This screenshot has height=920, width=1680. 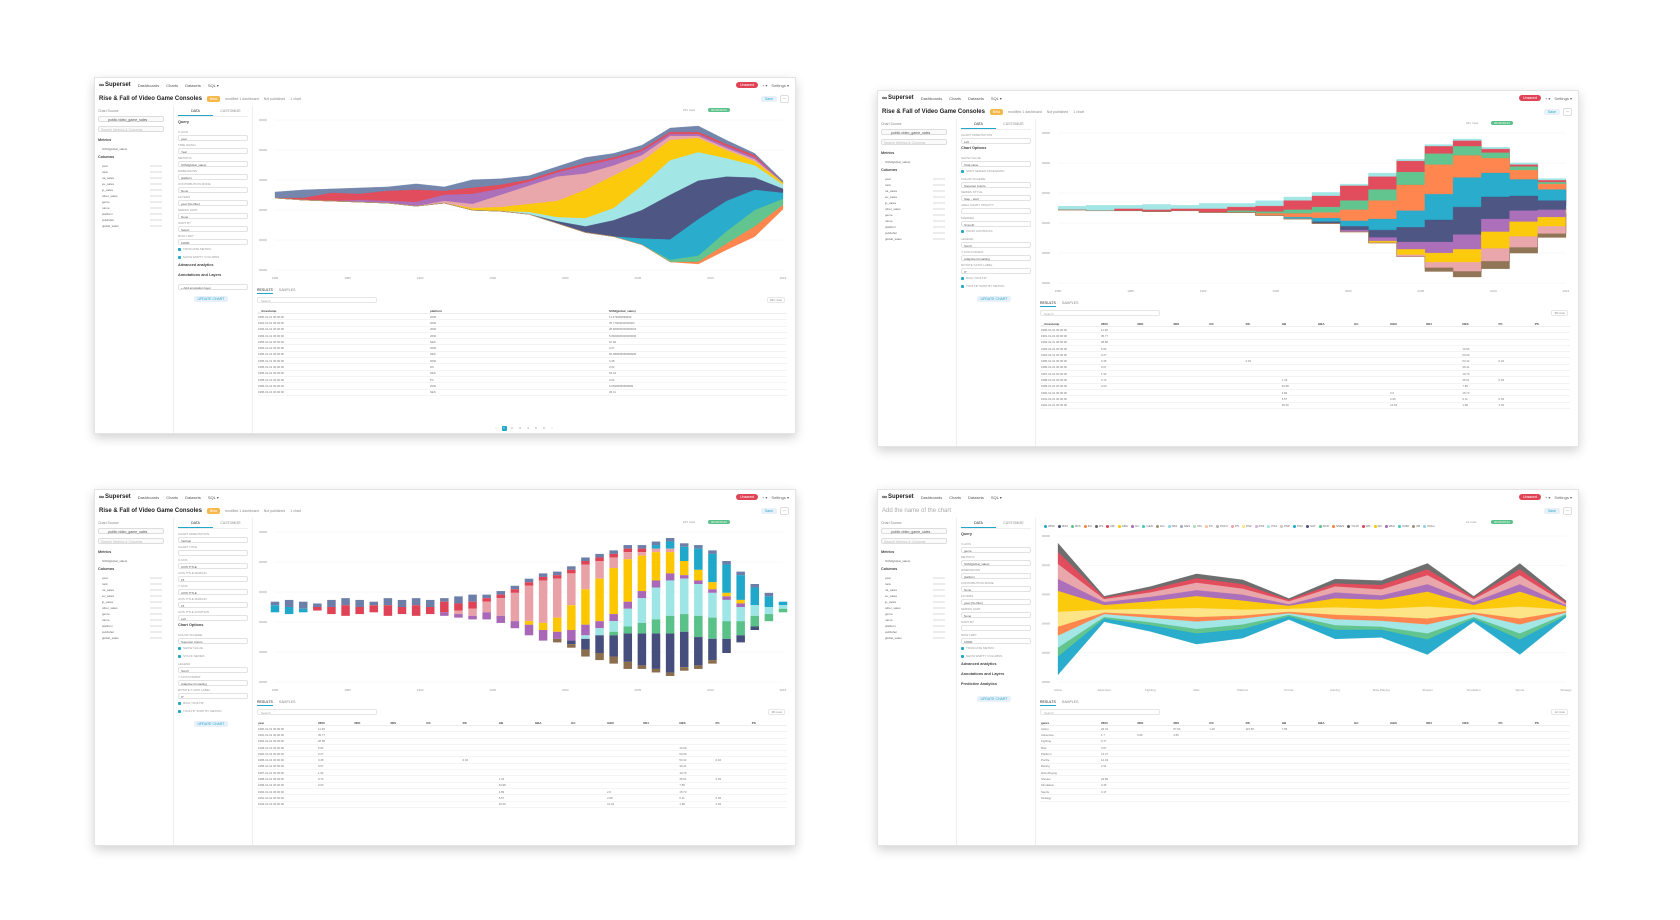 I want to click on column-header: DS, so click(x=479, y=723).